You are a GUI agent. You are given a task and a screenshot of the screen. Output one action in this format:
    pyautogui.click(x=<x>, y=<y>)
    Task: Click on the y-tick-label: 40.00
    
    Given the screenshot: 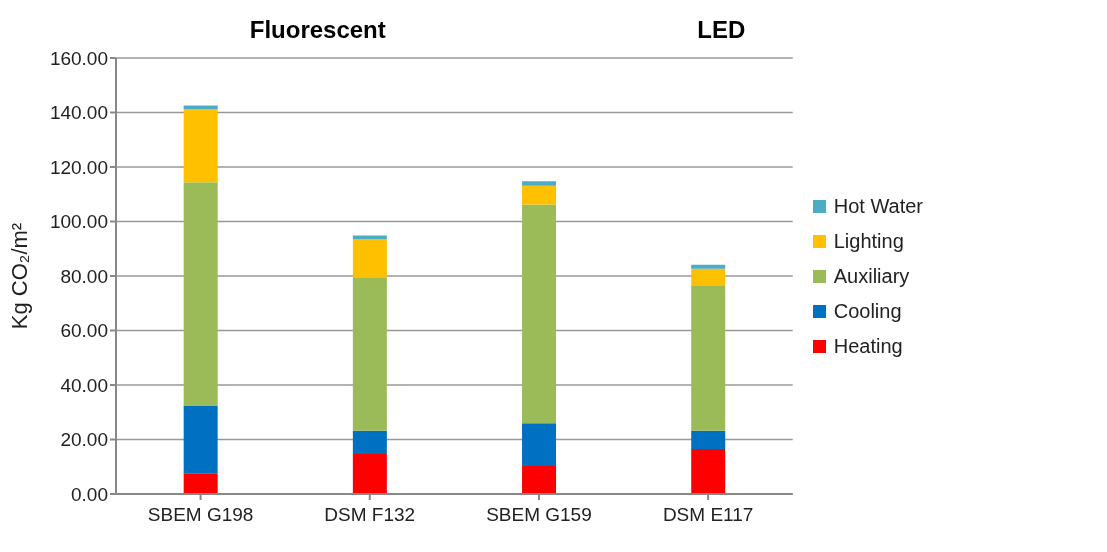 What is the action you would take?
    pyautogui.click(x=84, y=385)
    